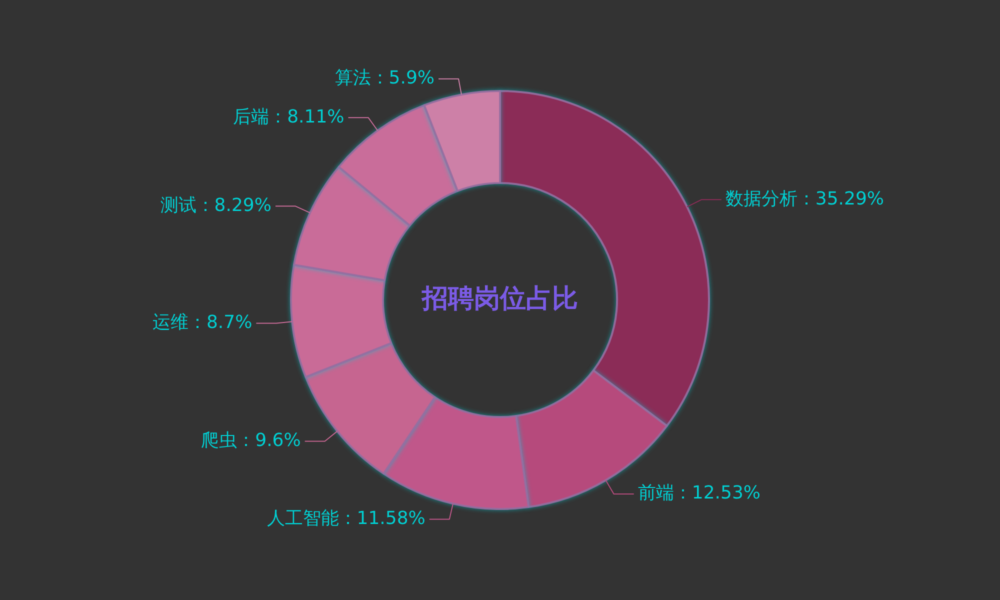 The width and height of the screenshot is (1000, 600). What do you see at coordinates (288, 117) in the screenshot?
I see `slice-label: 后端：8.11%` at bounding box center [288, 117].